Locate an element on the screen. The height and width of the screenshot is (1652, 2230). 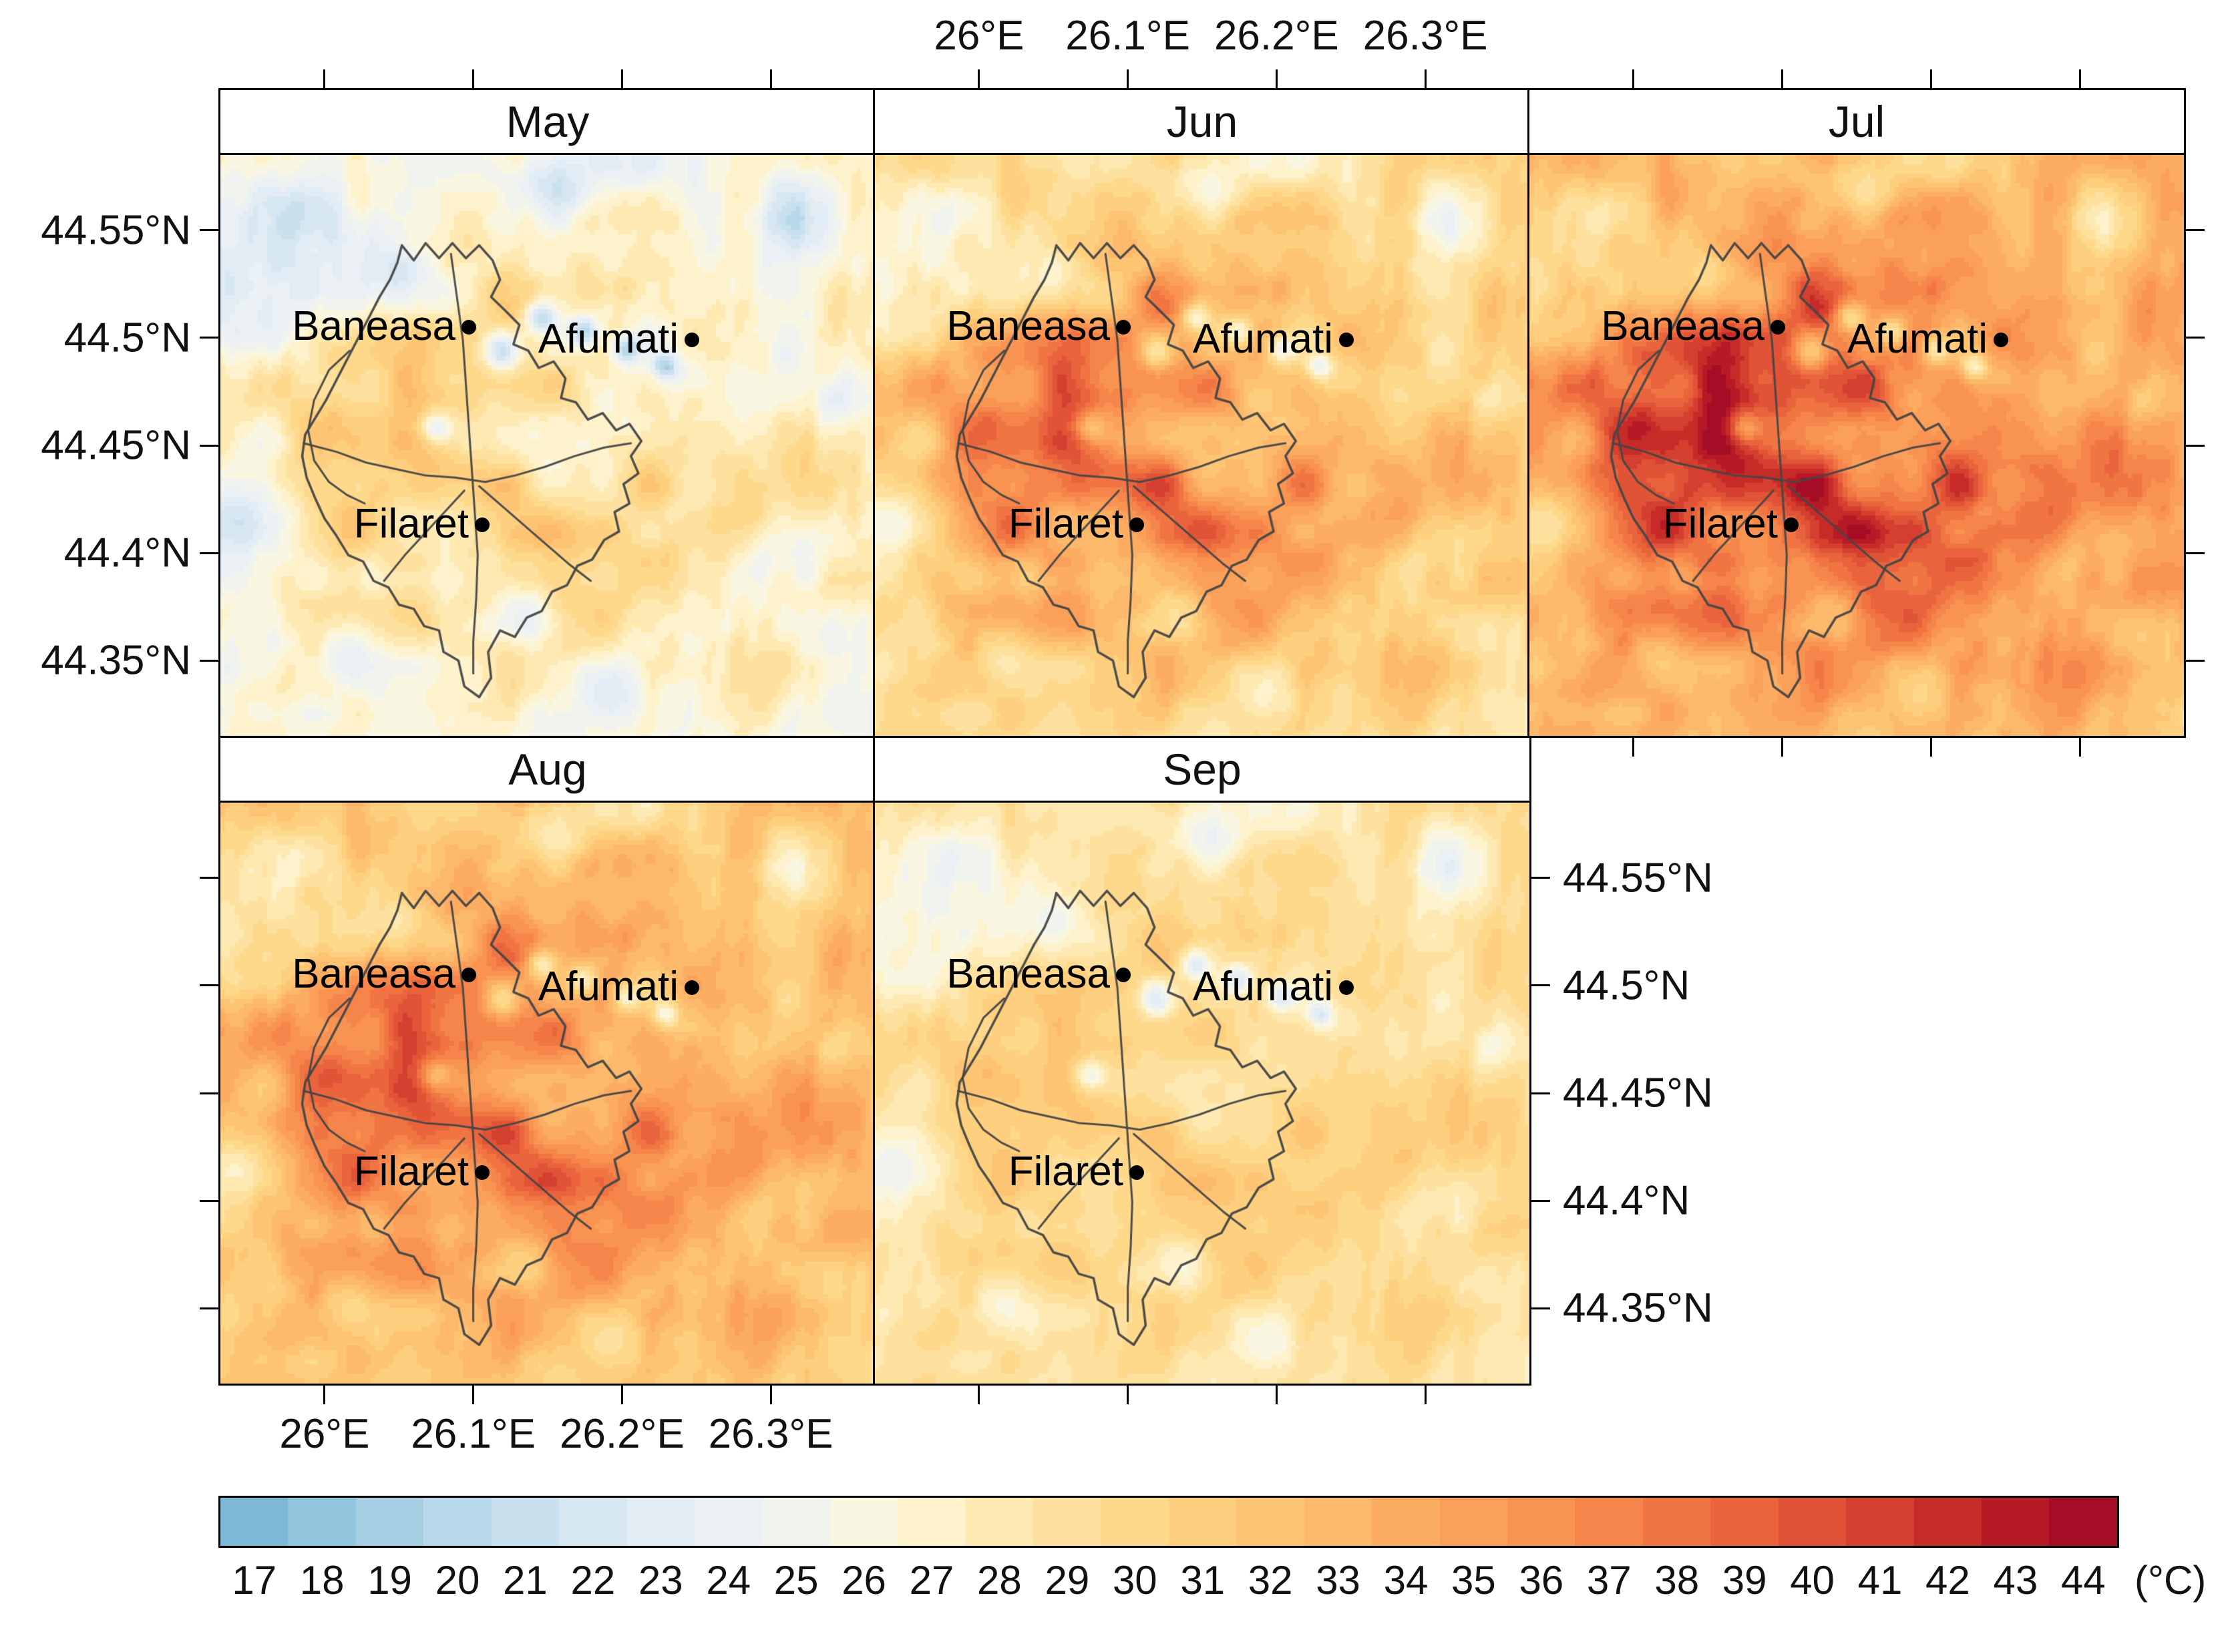
lon-axis-label-top: 26.2°E is located at coordinates (1276, 36).